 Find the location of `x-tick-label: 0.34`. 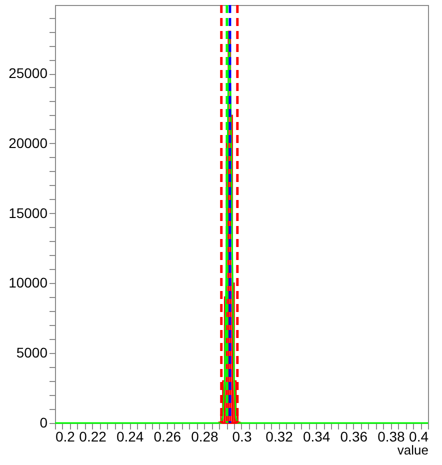

x-tick-label: 0.34 is located at coordinates (316, 436).